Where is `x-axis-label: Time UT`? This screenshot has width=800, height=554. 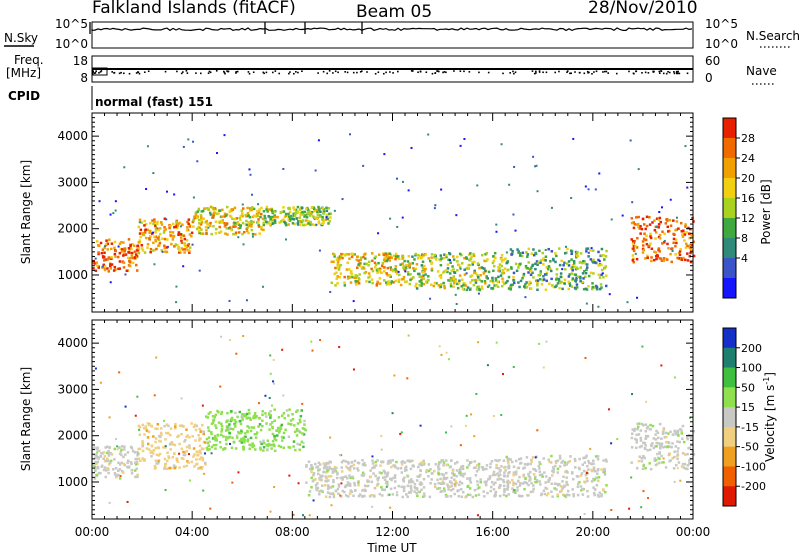 x-axis-label: Time UT is located at coordinates (391, 547).